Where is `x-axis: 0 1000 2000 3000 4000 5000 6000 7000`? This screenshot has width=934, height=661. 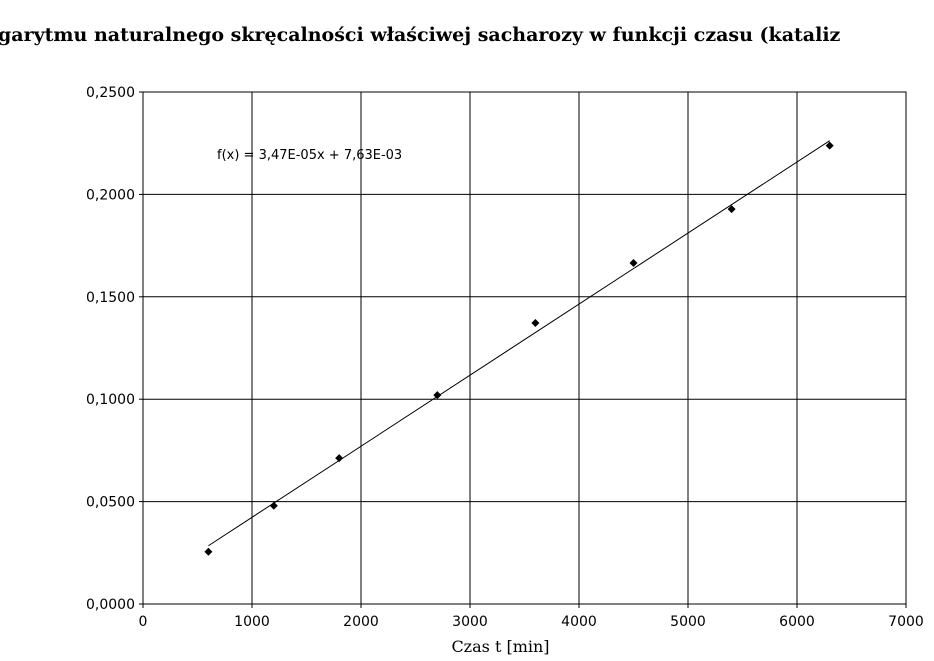 x-axis: 0 1000 2000 3000 4000 5000 6000 7000 is located at coordinates (531, 617).